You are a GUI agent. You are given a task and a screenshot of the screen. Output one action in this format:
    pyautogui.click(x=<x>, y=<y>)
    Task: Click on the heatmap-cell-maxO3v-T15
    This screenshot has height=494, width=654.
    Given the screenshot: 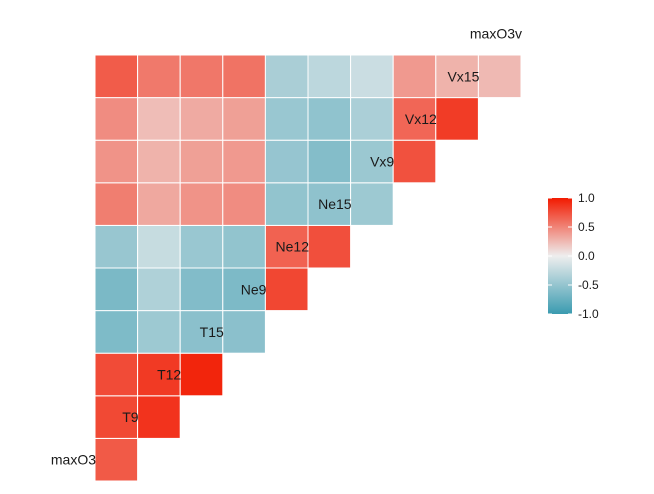 What is the action you would take?
    pyautogui.click(x=244, y=76)
    